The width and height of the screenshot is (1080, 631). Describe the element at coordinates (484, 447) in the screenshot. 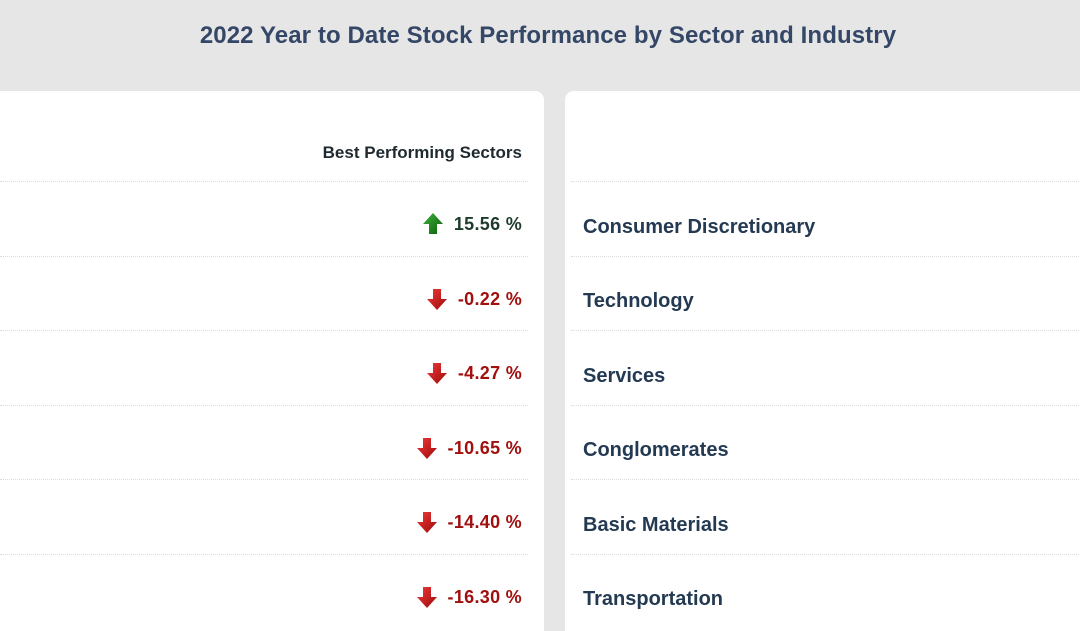

I see `performance-value: -10.65 %` at that location.